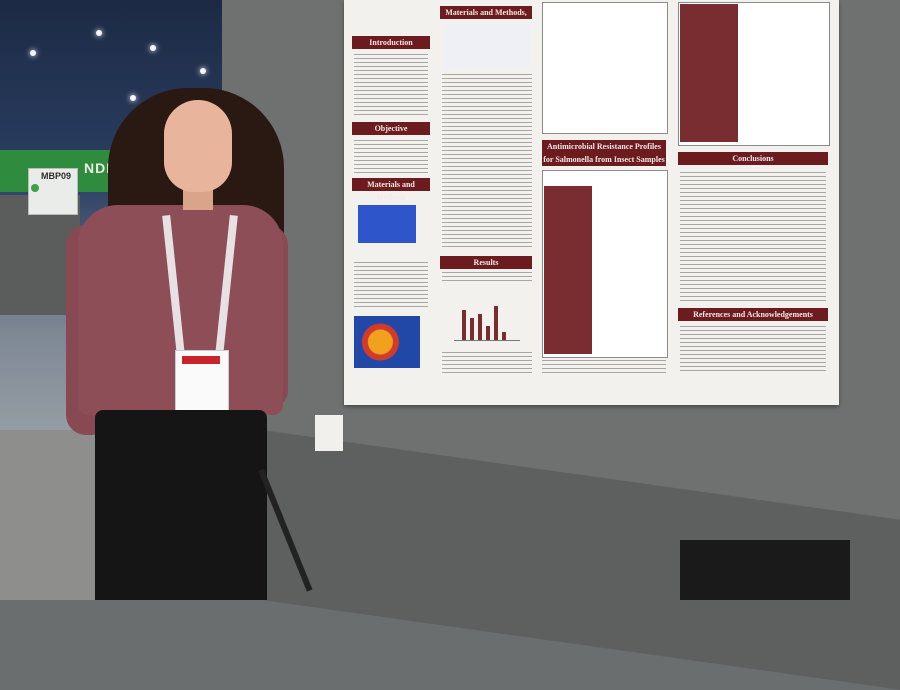 The image size is (900, 690). What do you see at coordinates (181, 505) in the screenshot?
I see `pants` at bounding box center [181, 505].